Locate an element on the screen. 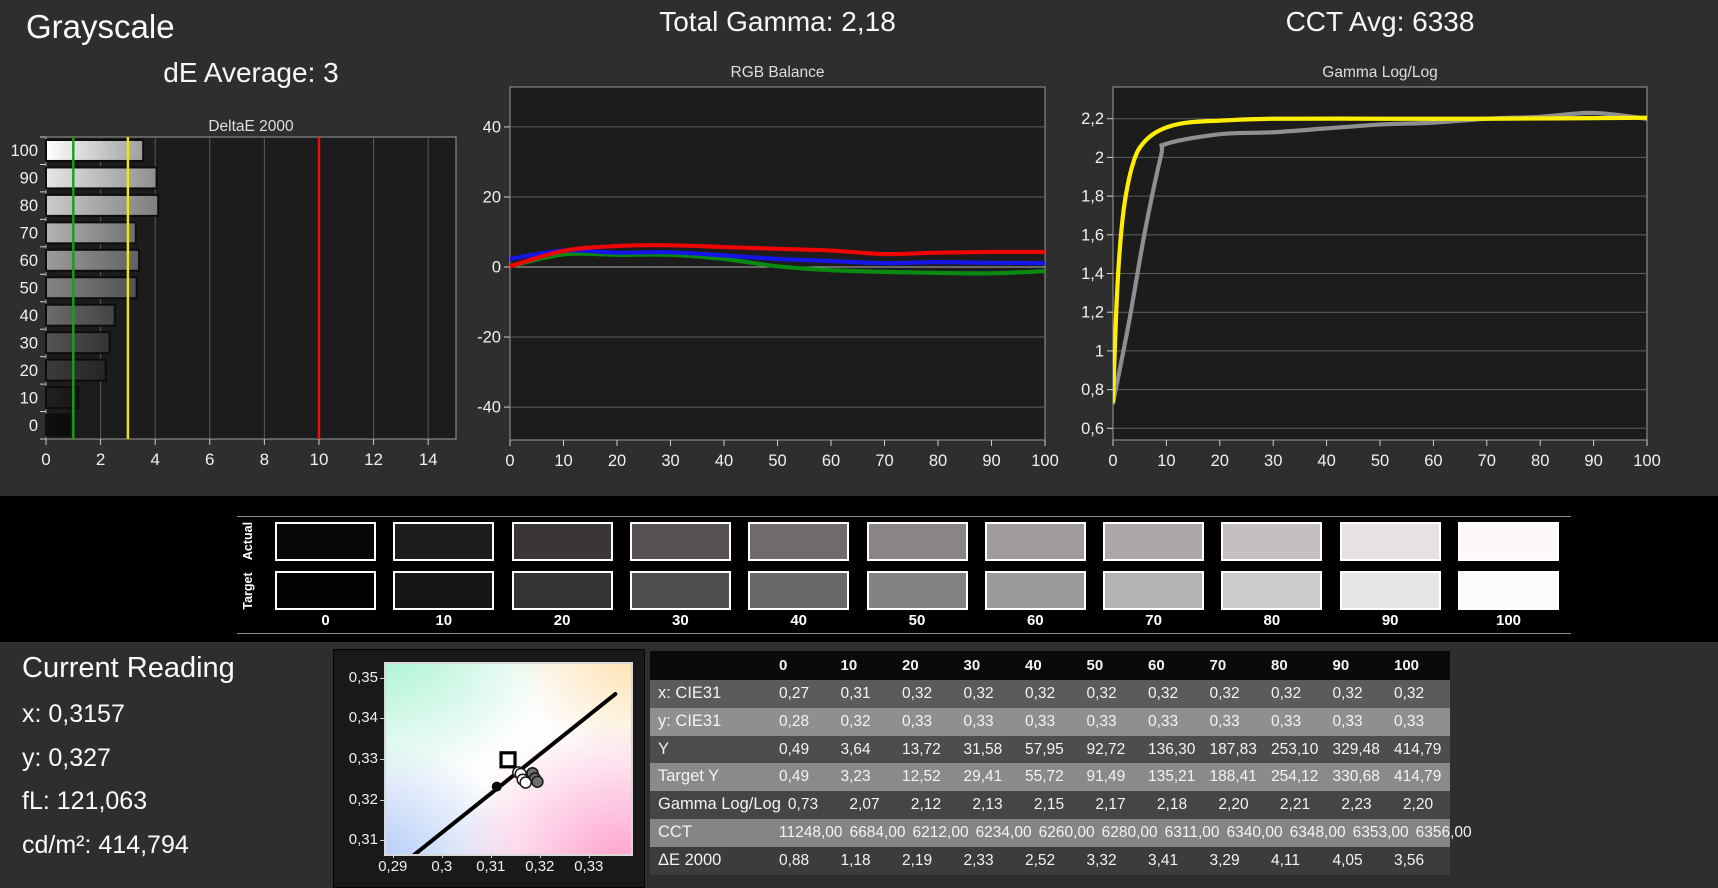  cie-y-tick-label: 0,31 is located at coordinates (363, 840).